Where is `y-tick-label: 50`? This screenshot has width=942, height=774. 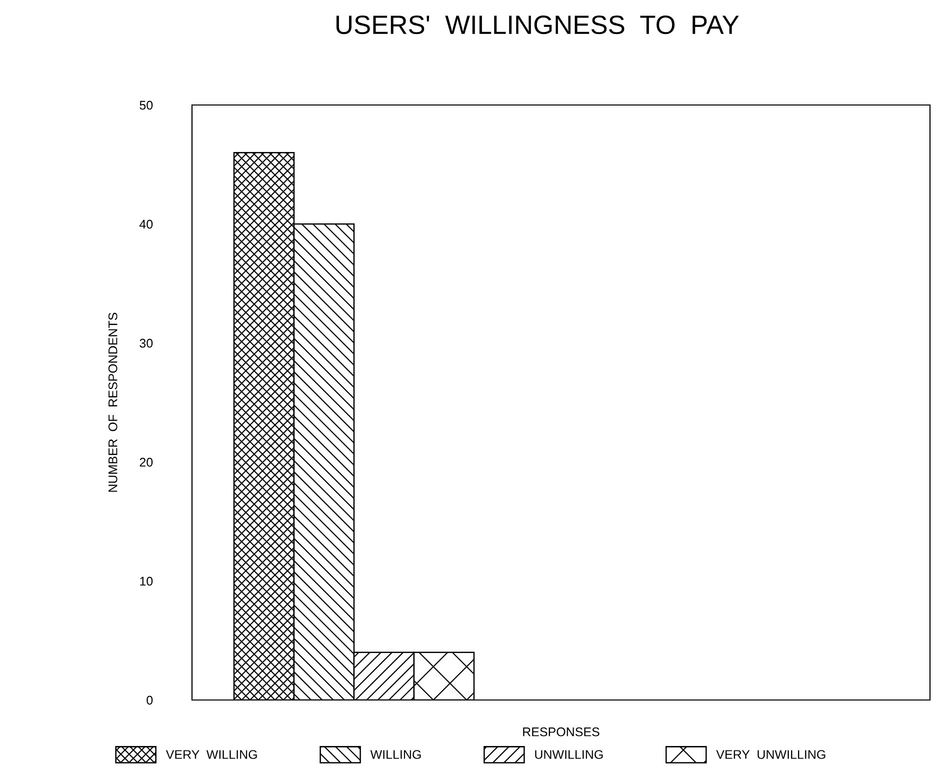
y-tick-label: 50 is located at coordinates (146, 105).